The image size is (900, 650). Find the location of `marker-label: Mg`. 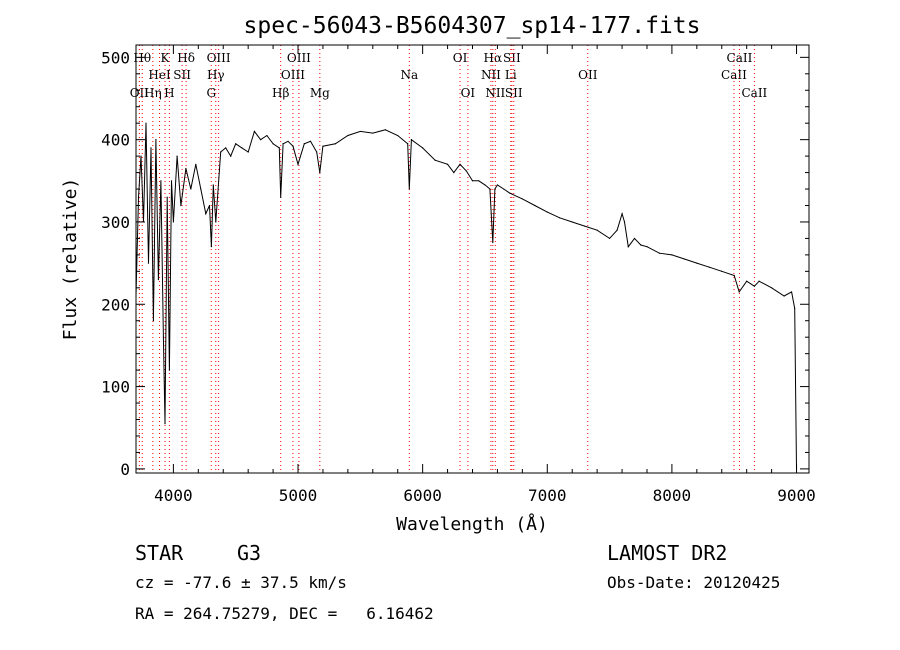

marker-label: Mg is located at coordinates (320, 93).